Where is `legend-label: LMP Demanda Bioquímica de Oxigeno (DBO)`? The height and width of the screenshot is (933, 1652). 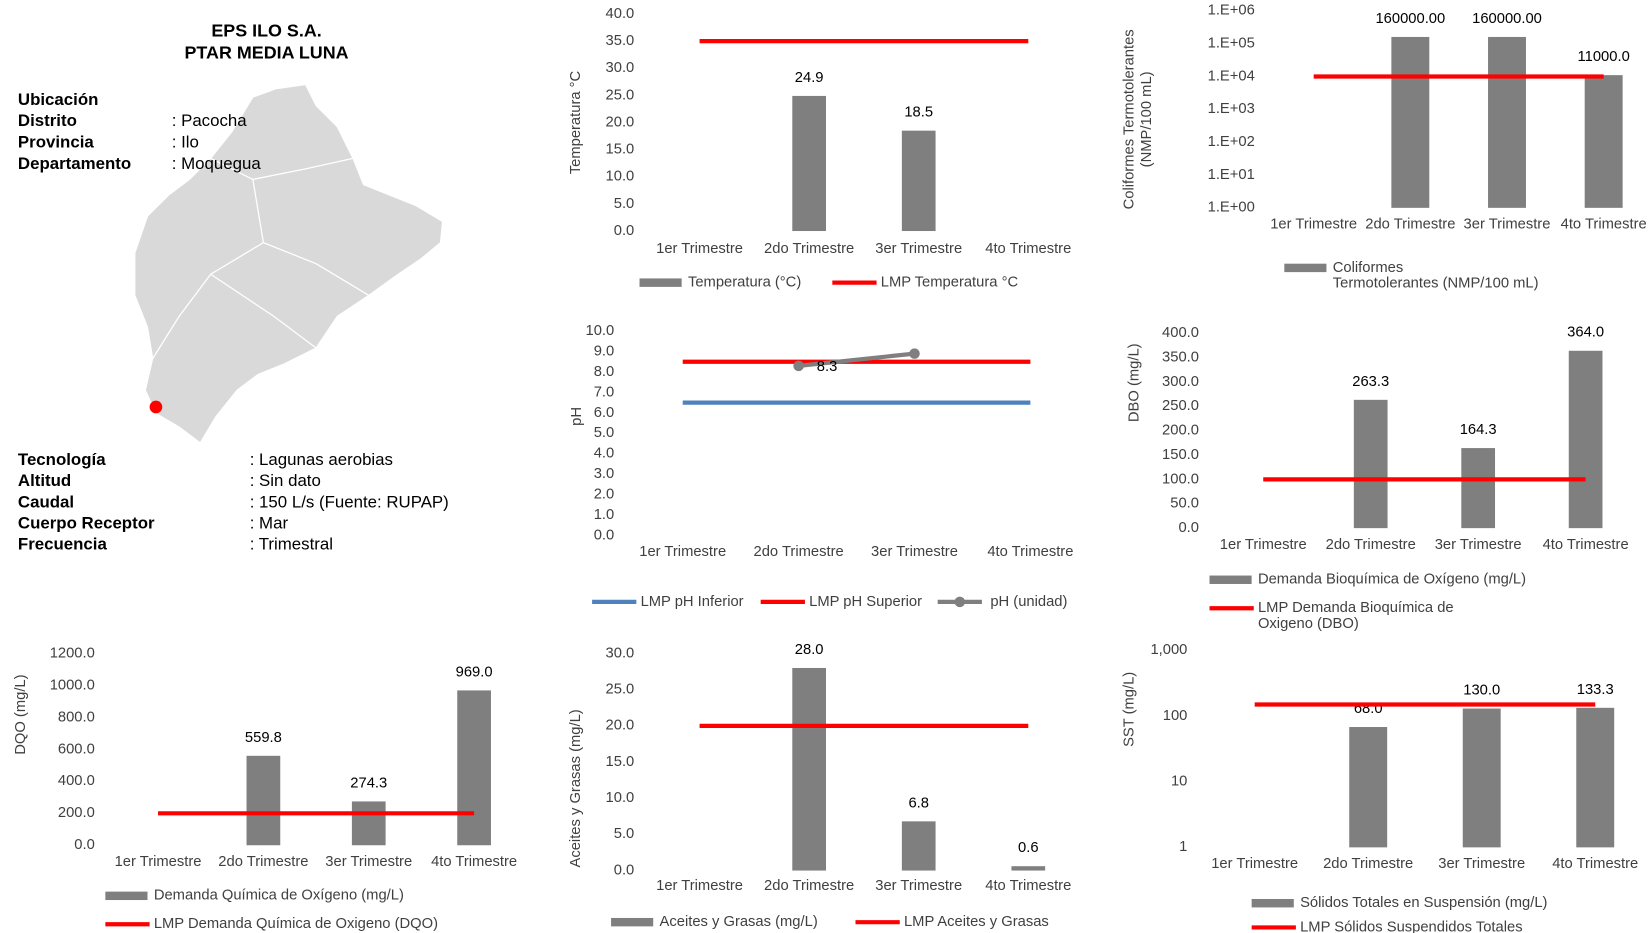
legend-label: LMP Demanda Bioquímica de Oxigeno (DBO) is located at coordinates (1358, 616).